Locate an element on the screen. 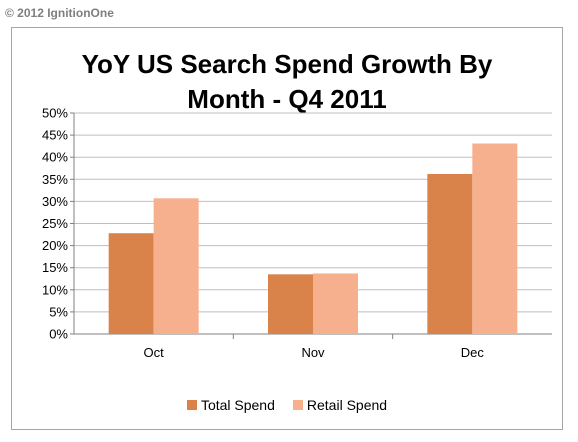 This screenshot has width=578, height=442. y-tick-label: 35% is located at coordinates (55, 179).